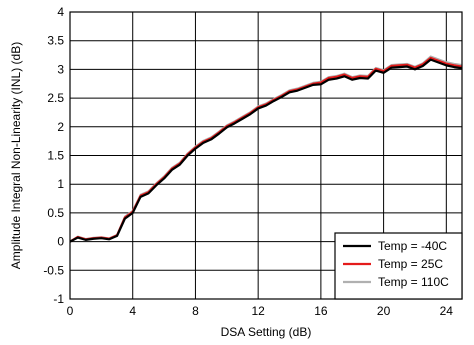 The width and height of the screenshot is (474, 345). I want to click on x-tick-label: 16, so click(321, 311).